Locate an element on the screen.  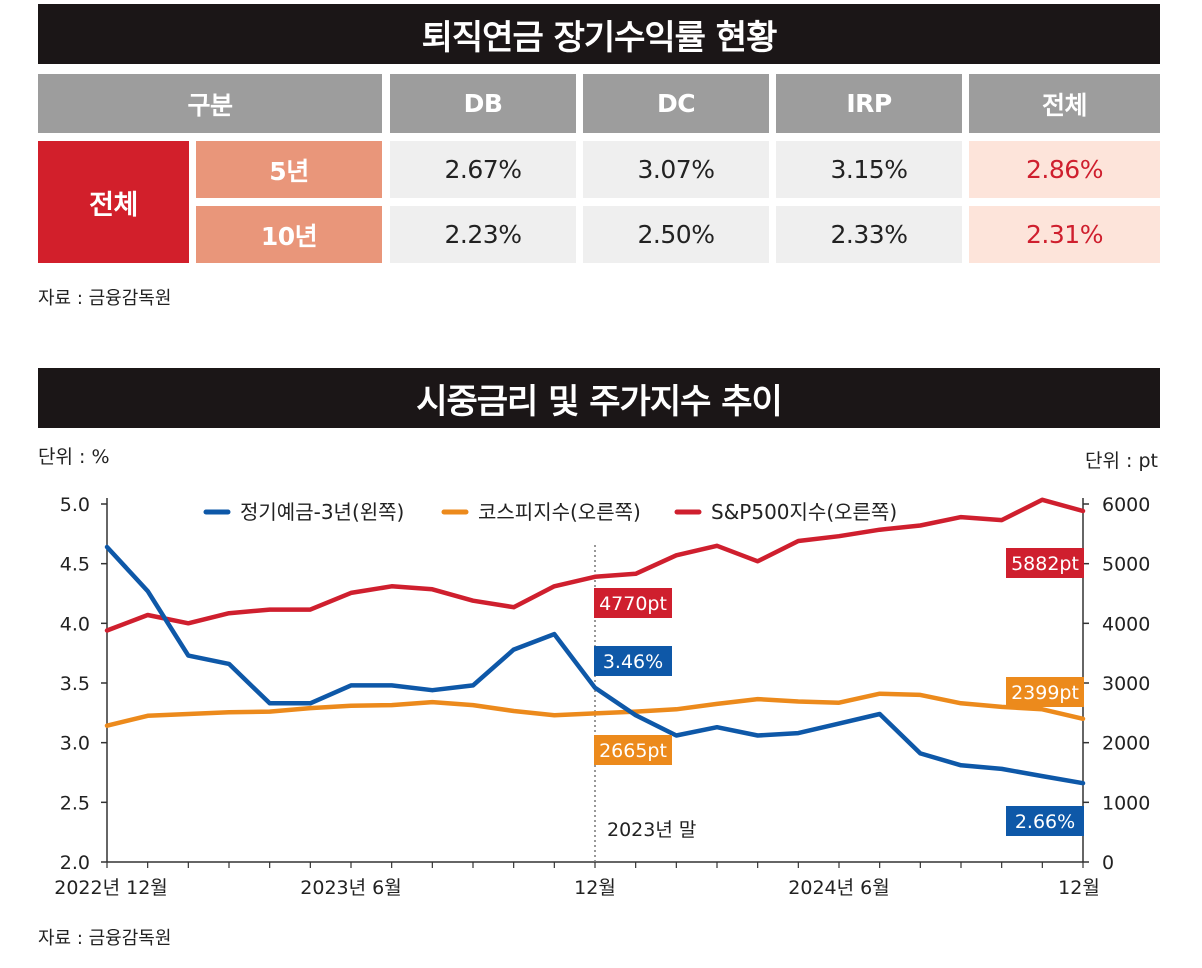
unit-right: 단위 : pt is located at coordinates (1121, 461).